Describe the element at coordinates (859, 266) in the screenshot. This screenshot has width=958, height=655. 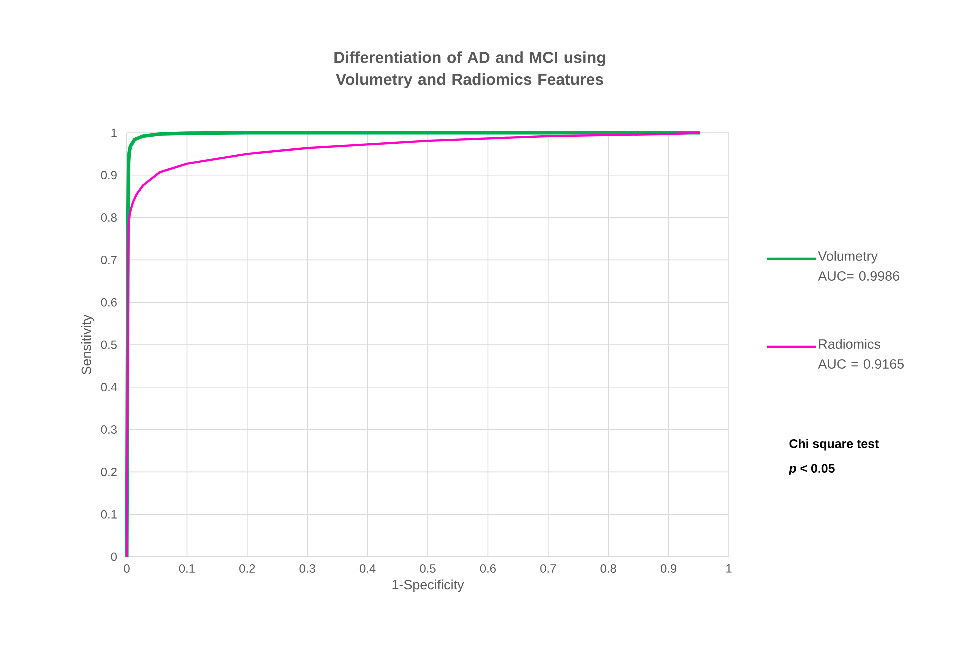
I see `legend-label: Volumetry AUC= 0.9986` at that location.